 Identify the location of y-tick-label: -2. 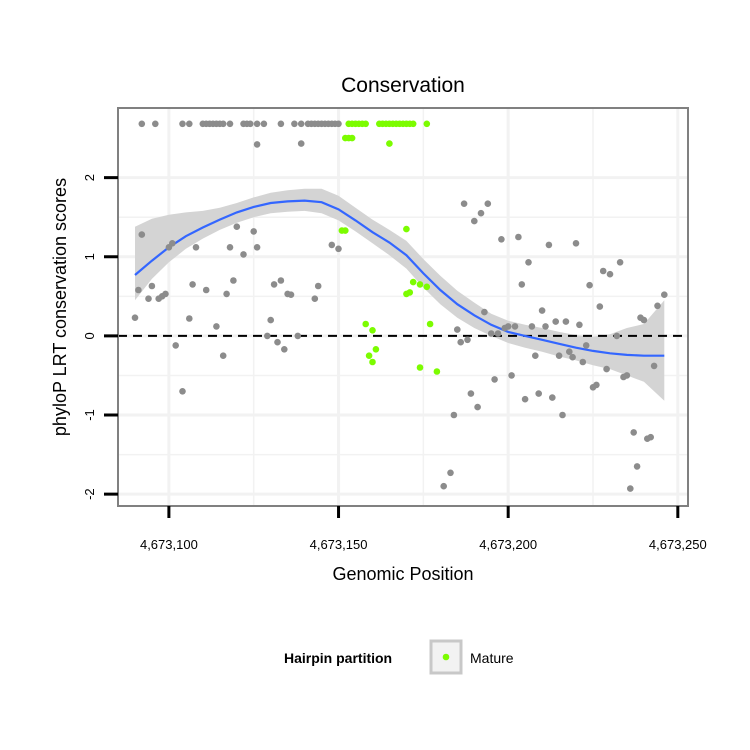
(89, 494).